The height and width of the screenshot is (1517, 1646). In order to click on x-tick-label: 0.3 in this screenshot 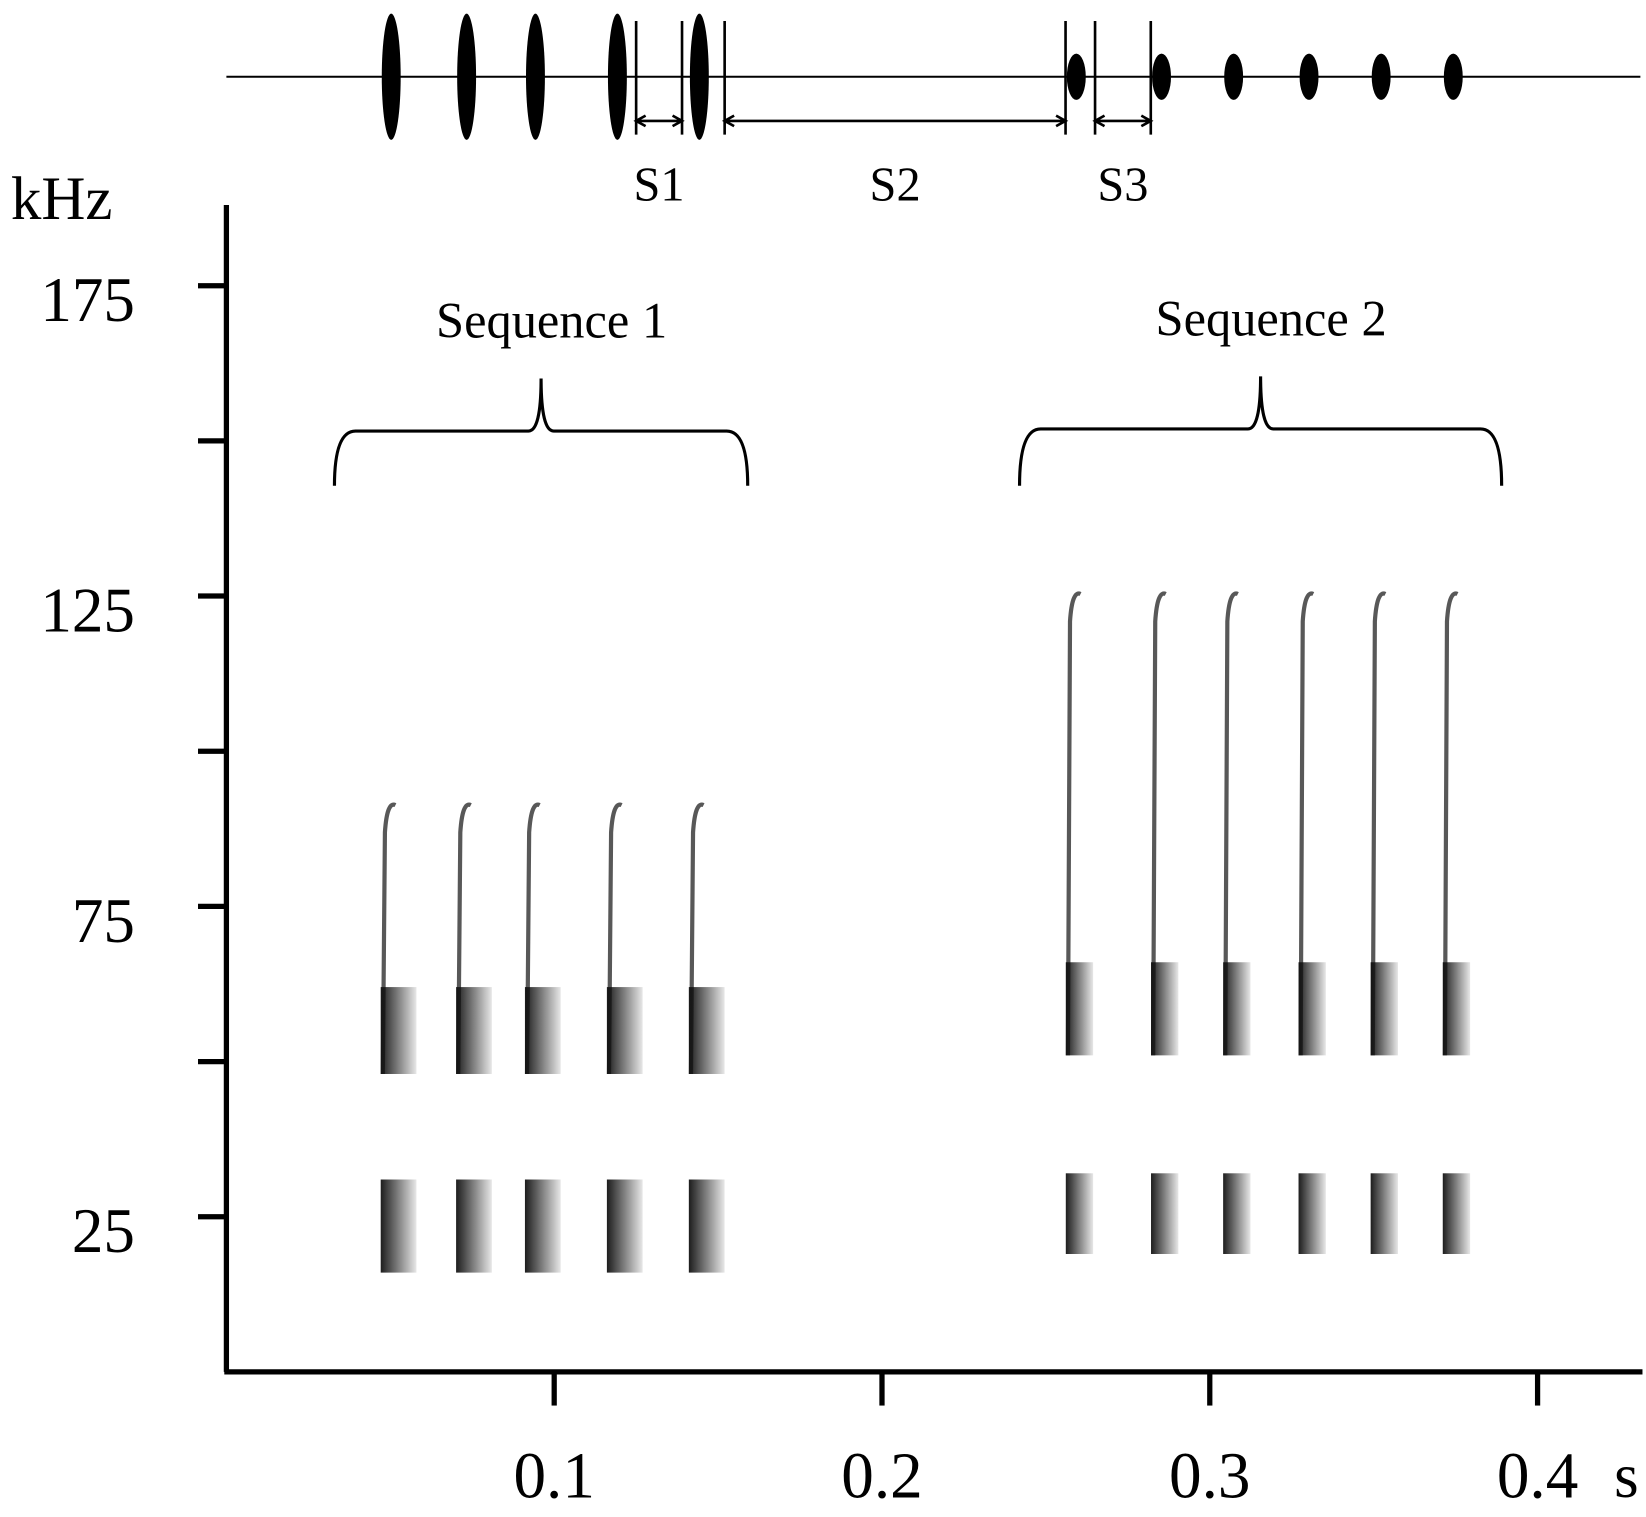, I will do `click(1209, 1476)`.